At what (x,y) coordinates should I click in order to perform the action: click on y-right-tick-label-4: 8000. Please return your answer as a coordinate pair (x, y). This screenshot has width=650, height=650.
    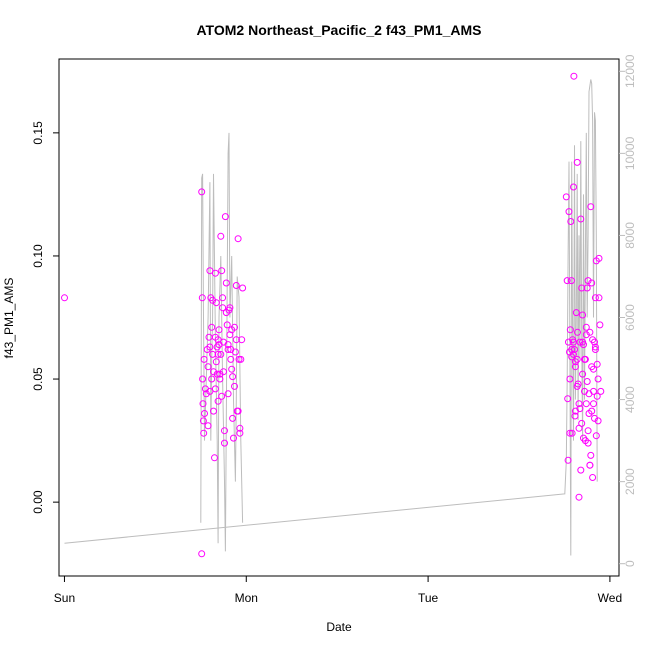
    Looking at the image, I should click on (630, 235).